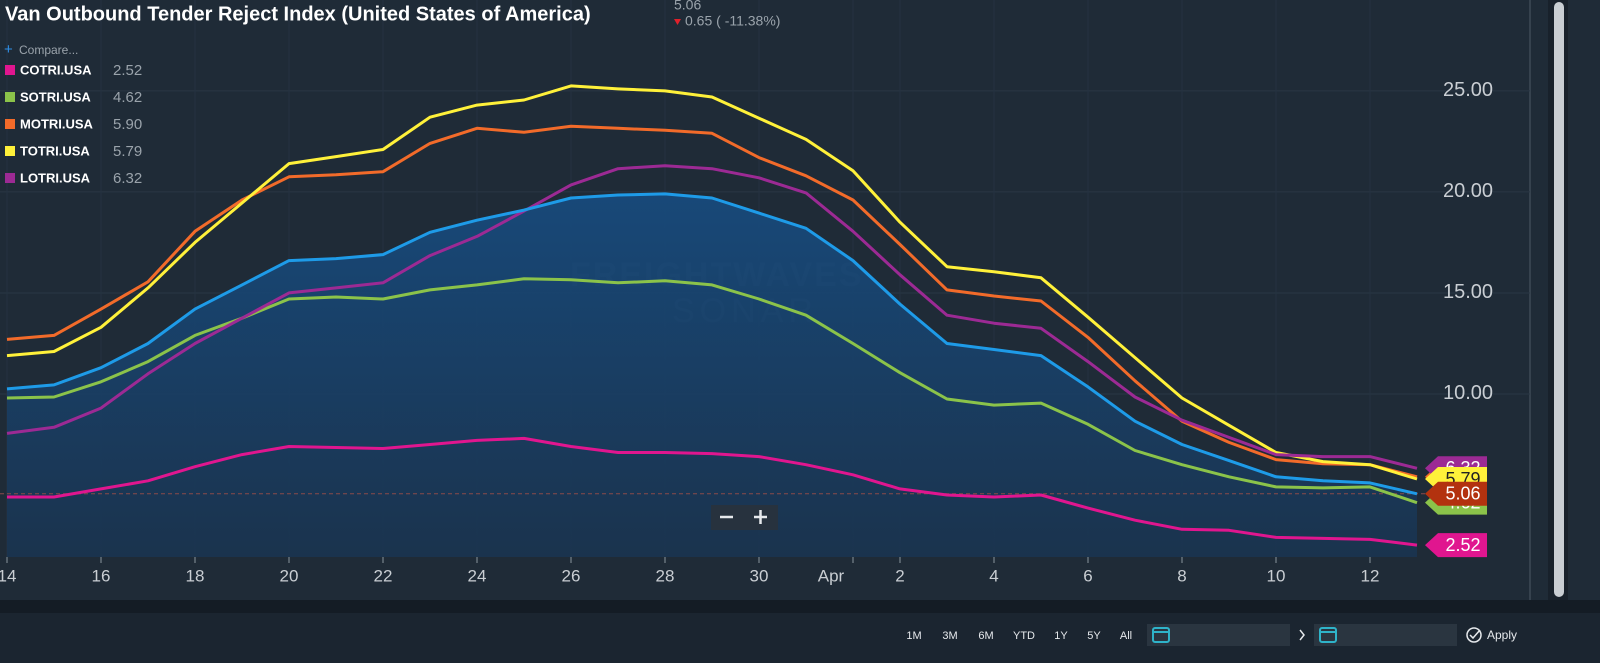 The width and height of the screenshot is (1600, 663). I want to click on x-tick-label: 12, so click(1370, 575).